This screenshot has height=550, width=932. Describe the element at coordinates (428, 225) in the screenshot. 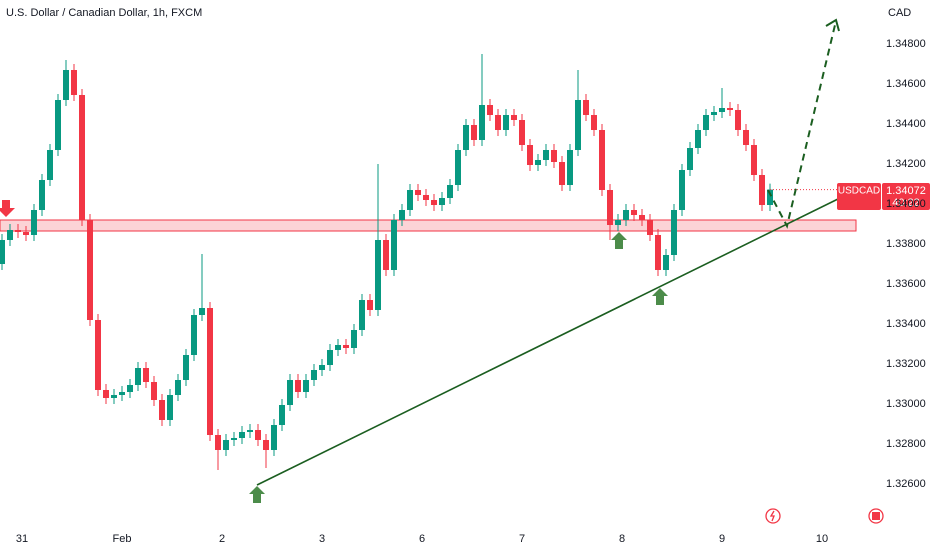

I see `resistance-zone` at that location.